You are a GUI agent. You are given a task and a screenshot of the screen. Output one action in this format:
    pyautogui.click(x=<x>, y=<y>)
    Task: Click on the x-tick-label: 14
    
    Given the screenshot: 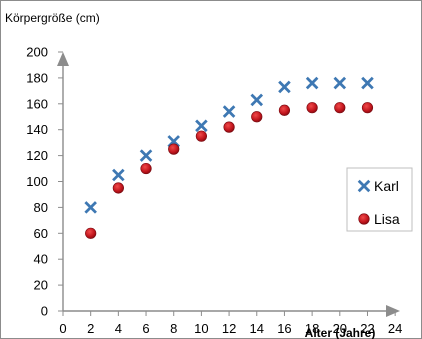 What is the action you would take?
    pyautogui.click(x=257, y=328)
    